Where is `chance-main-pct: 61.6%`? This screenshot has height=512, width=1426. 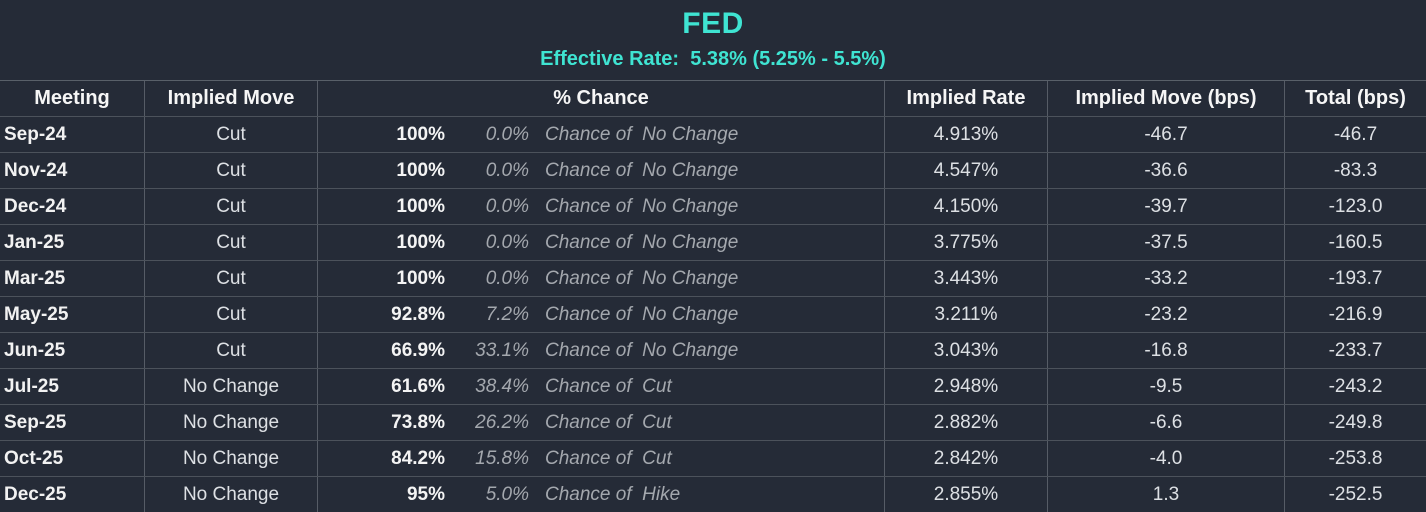 chance-main-pct: 61.6% is located at coordinates (418, 386).